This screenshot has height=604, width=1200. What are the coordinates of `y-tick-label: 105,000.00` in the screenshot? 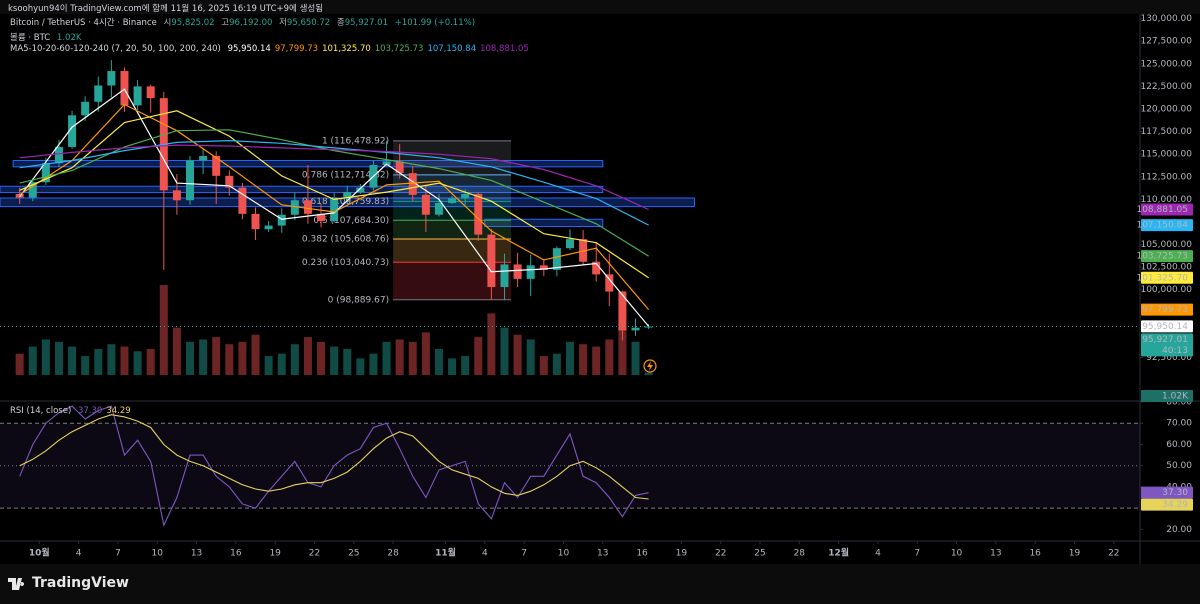 It's located at (1166, 245).